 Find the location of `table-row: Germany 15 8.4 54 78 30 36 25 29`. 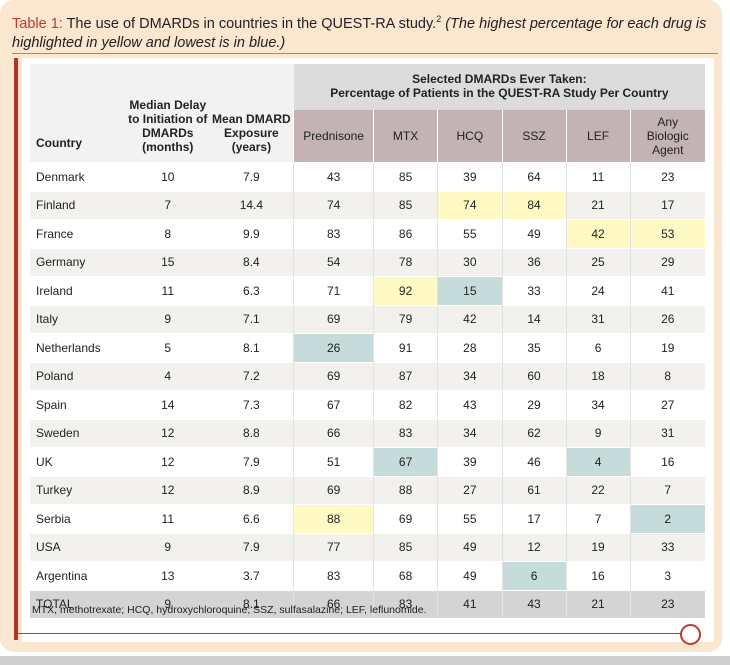

table-row: Germany 15 8.4 54 78 30 36 25 29 is located at coordinates (367, 262).